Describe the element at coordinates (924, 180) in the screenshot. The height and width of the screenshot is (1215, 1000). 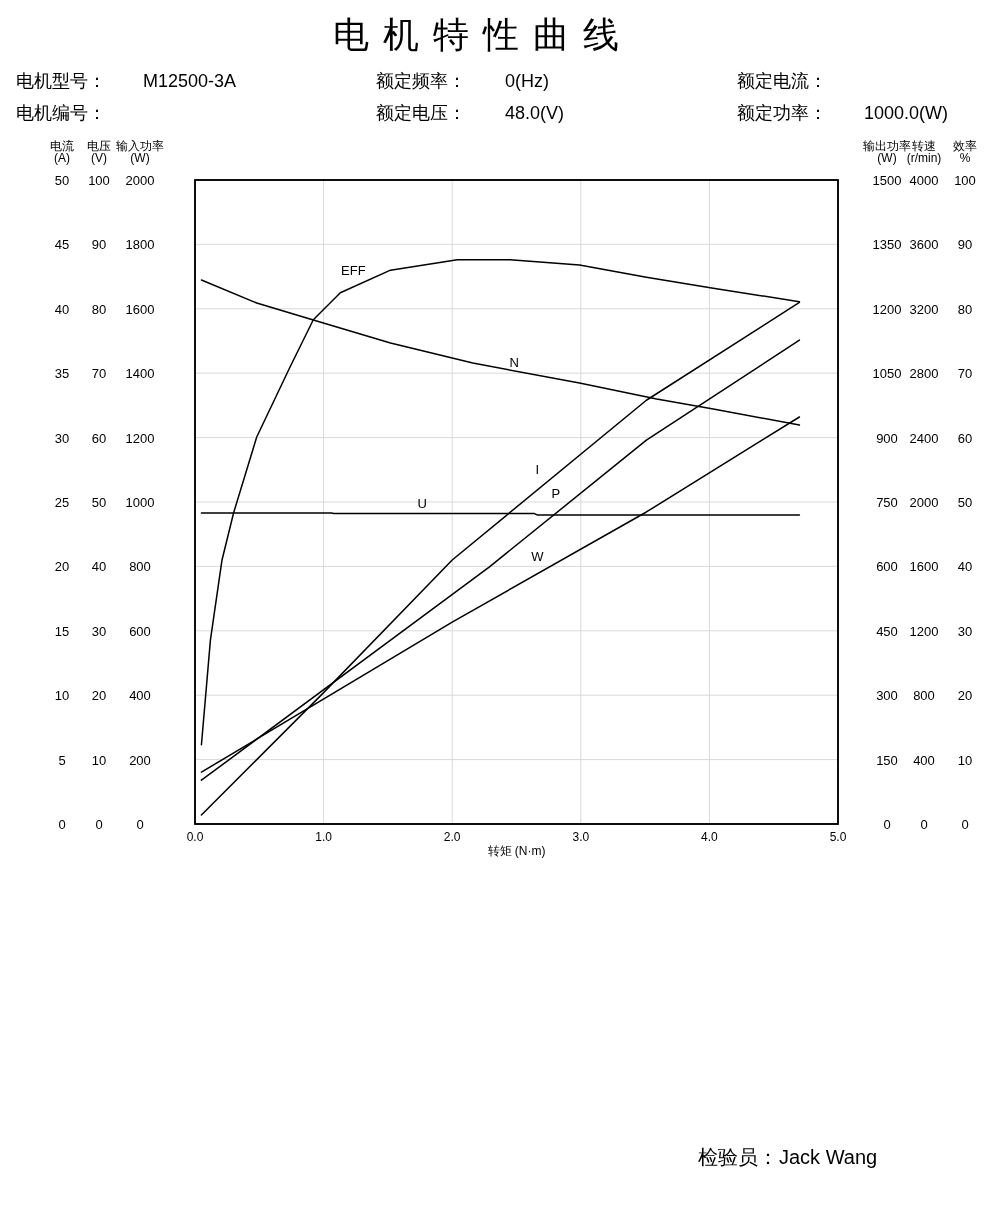
I see `y2-tick-label: 4000` at that location.